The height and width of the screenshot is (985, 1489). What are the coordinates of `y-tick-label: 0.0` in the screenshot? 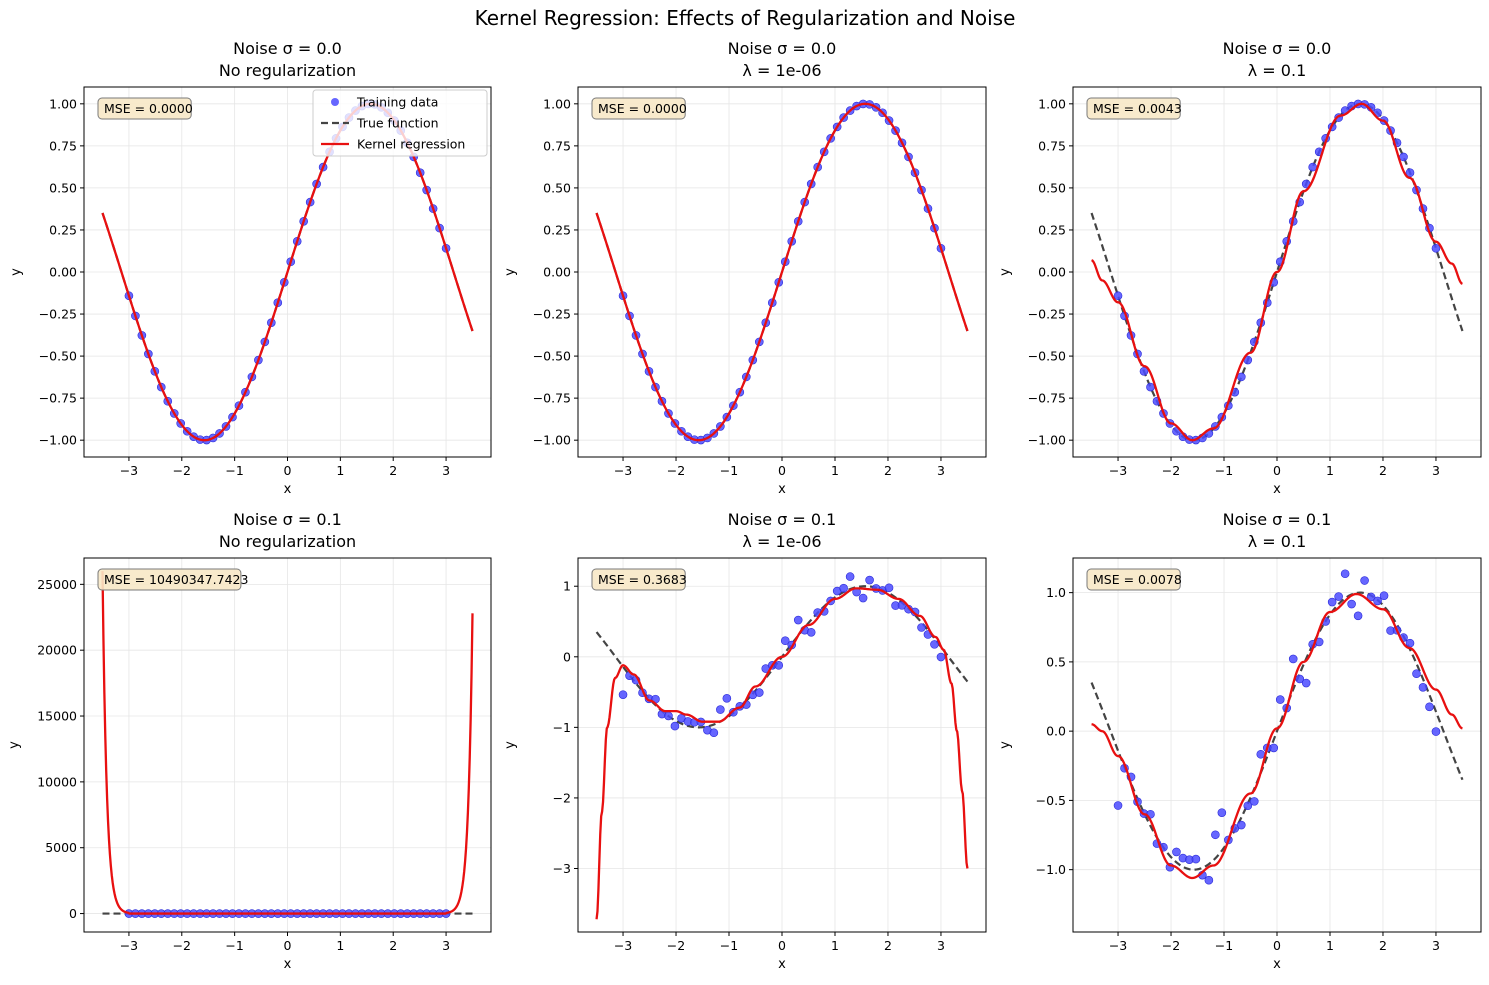 It's located at (1056, 731).